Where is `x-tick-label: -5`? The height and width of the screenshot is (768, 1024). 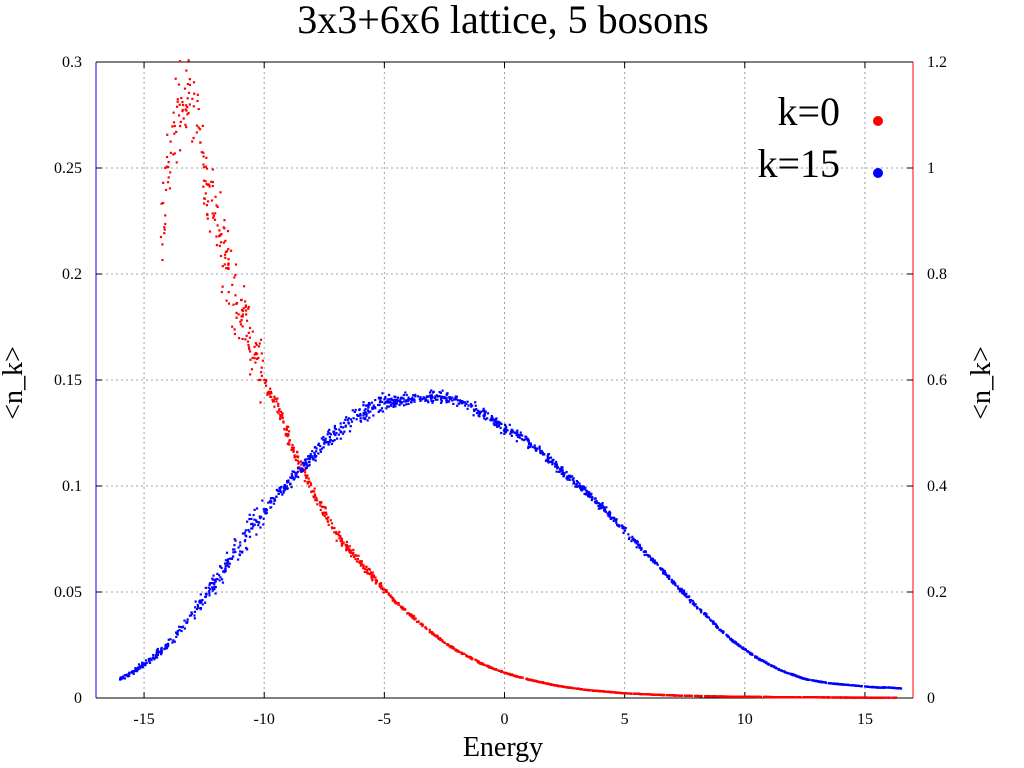
x-tick-label: -5 is located at coordinates (384, 719).